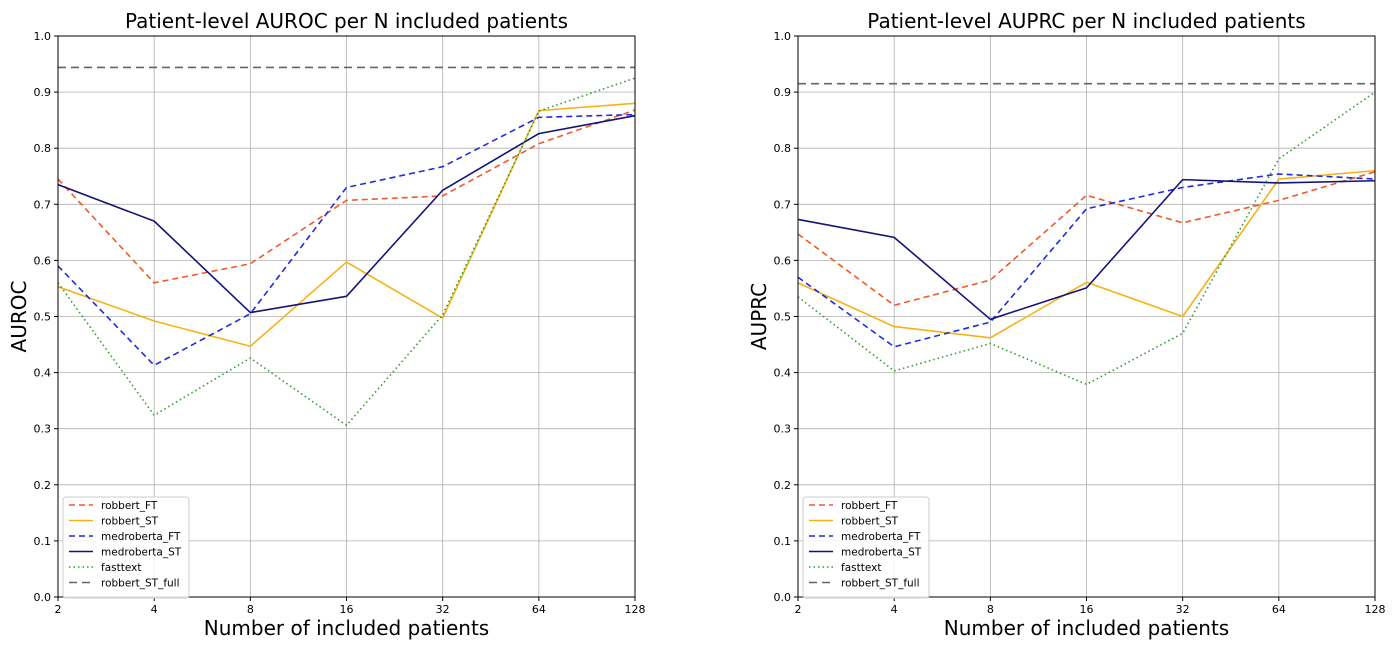 This screenshot has width=1400, height=654. I want to click on series-line-robbert_ST, so click(1086, 254).